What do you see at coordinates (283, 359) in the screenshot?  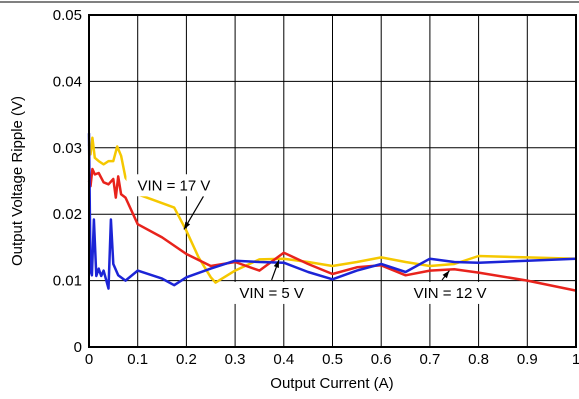 I see `x-tick-label: 0.4` at bounding box center [283, 359].